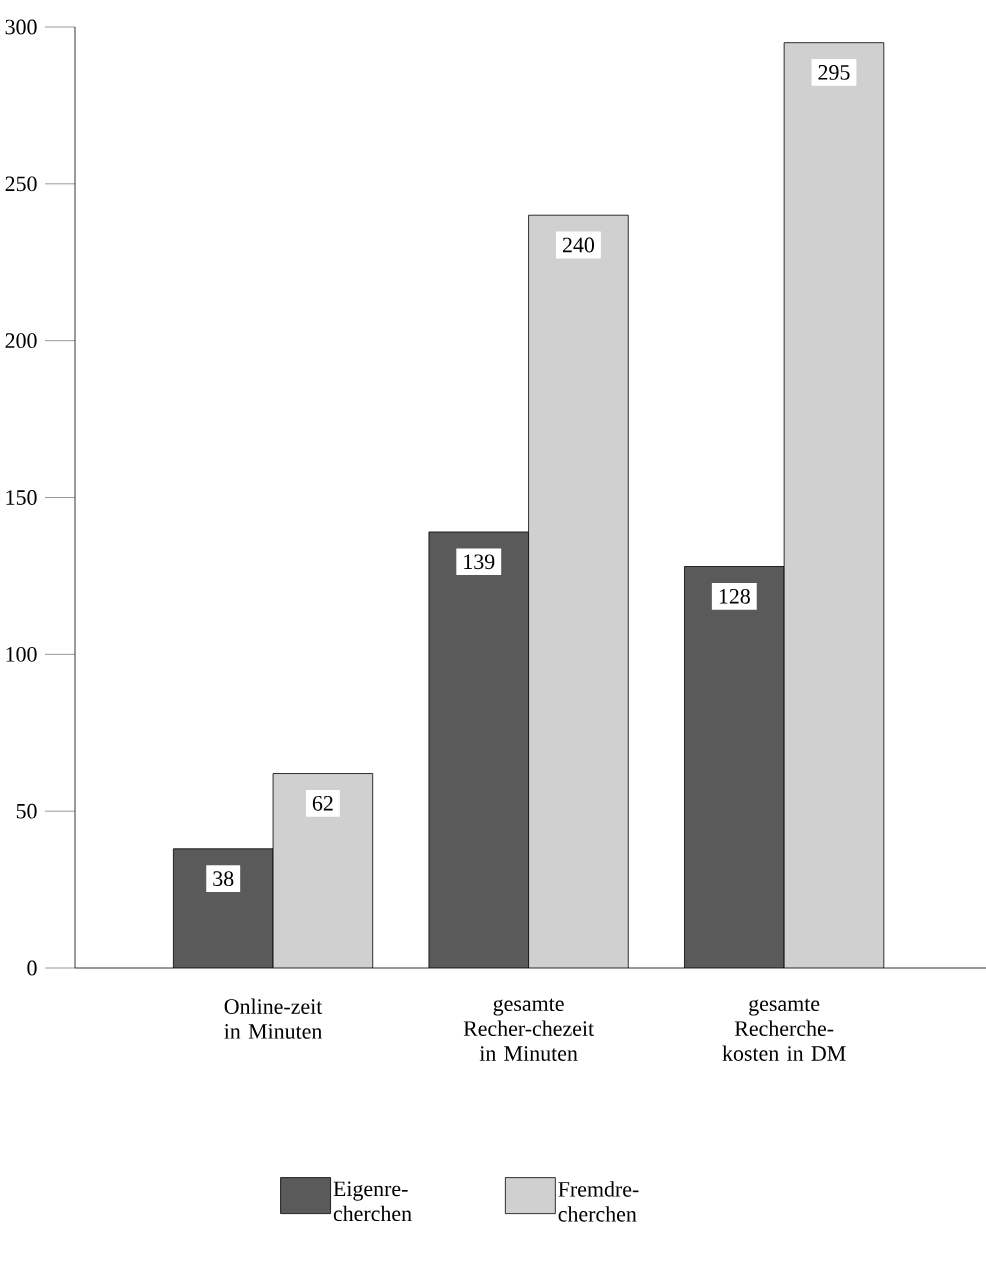  Describe the element at coordinates (528, 1029) in the screenshot. I see `x-tick-label: gesamte Recher-chezeit in Minuten` at that location.